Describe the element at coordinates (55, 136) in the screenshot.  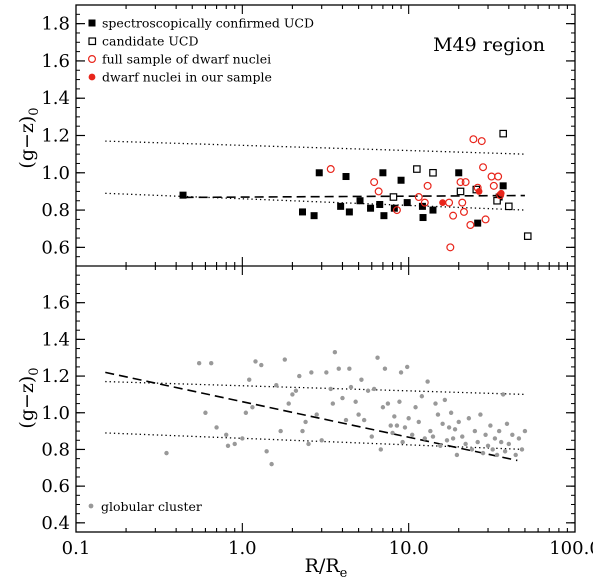
I see `top-y-tick-label: 1.2` at that location.